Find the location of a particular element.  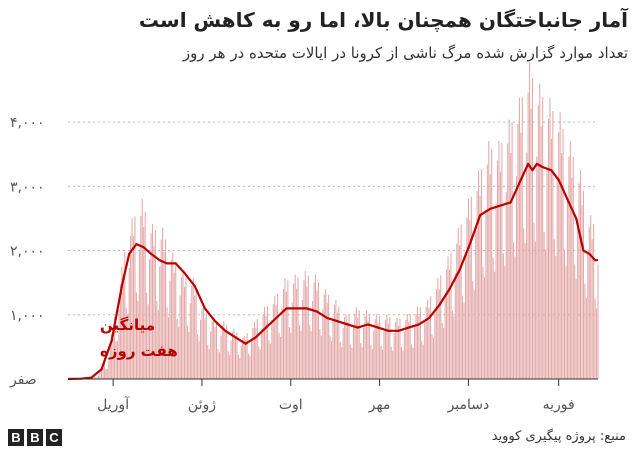

x-tick-label: دسامبر is located at coordinates (468, 405).